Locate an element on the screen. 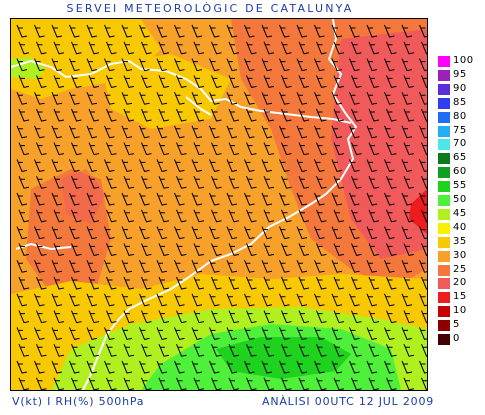 The height and width of the screenshot is (415, 485). legend-label: 25 is located at coordinates (460, 269).